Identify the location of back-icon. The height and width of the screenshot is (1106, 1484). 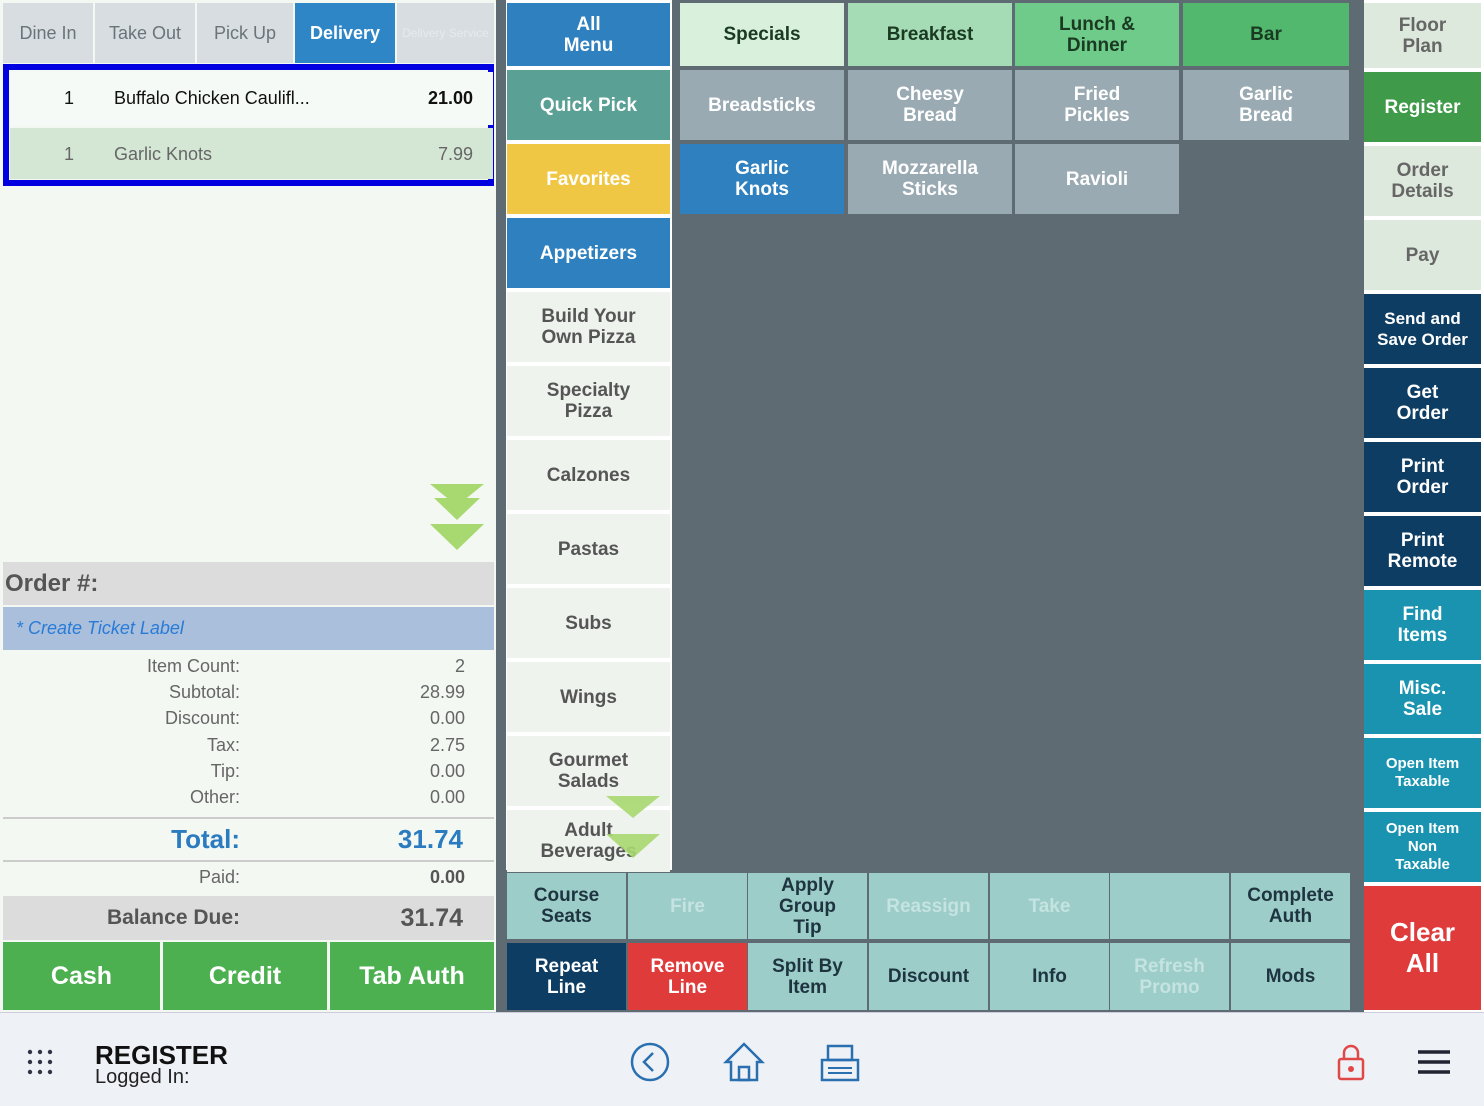
(650, 1062).